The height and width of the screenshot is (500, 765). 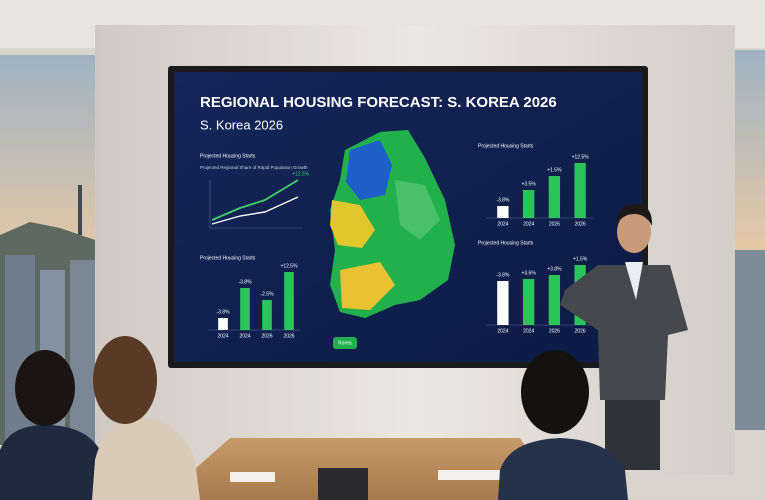 What do you see at coordinates (267, 294) in the screenshot?
I see `value-label: -2.5%` at bounding box center [267, 294].